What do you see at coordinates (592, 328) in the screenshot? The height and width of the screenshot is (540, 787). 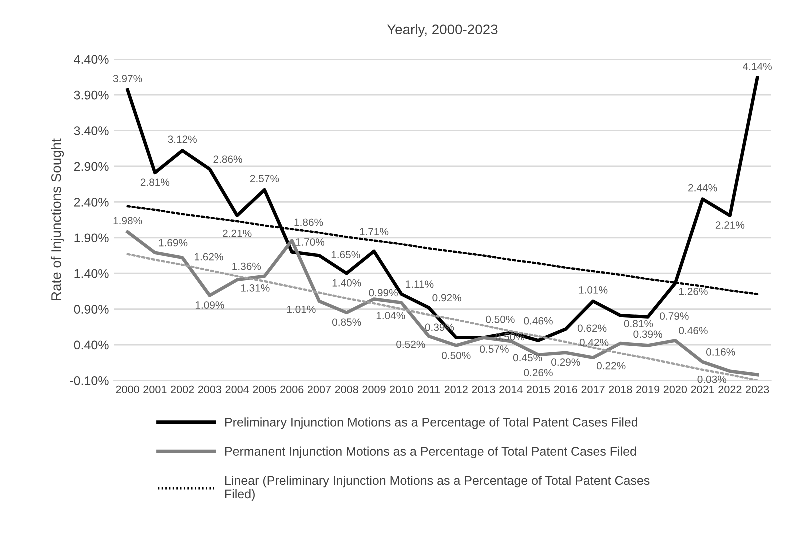 I see `data-label: 0.62%` at bounding box center [592, 328].